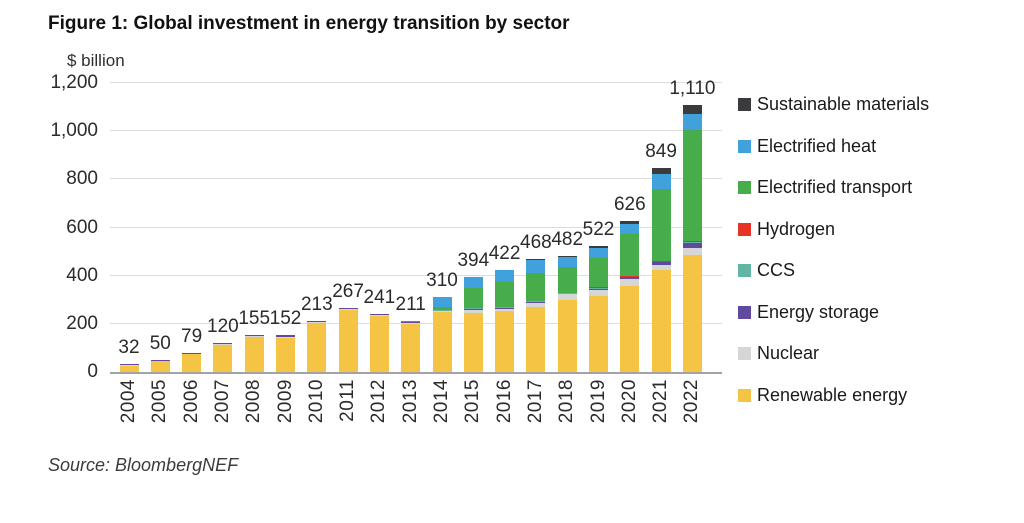  Describe the element at coordinates (818, 311) in the screenshot. I see `legend-label: Energy storage` at that location.